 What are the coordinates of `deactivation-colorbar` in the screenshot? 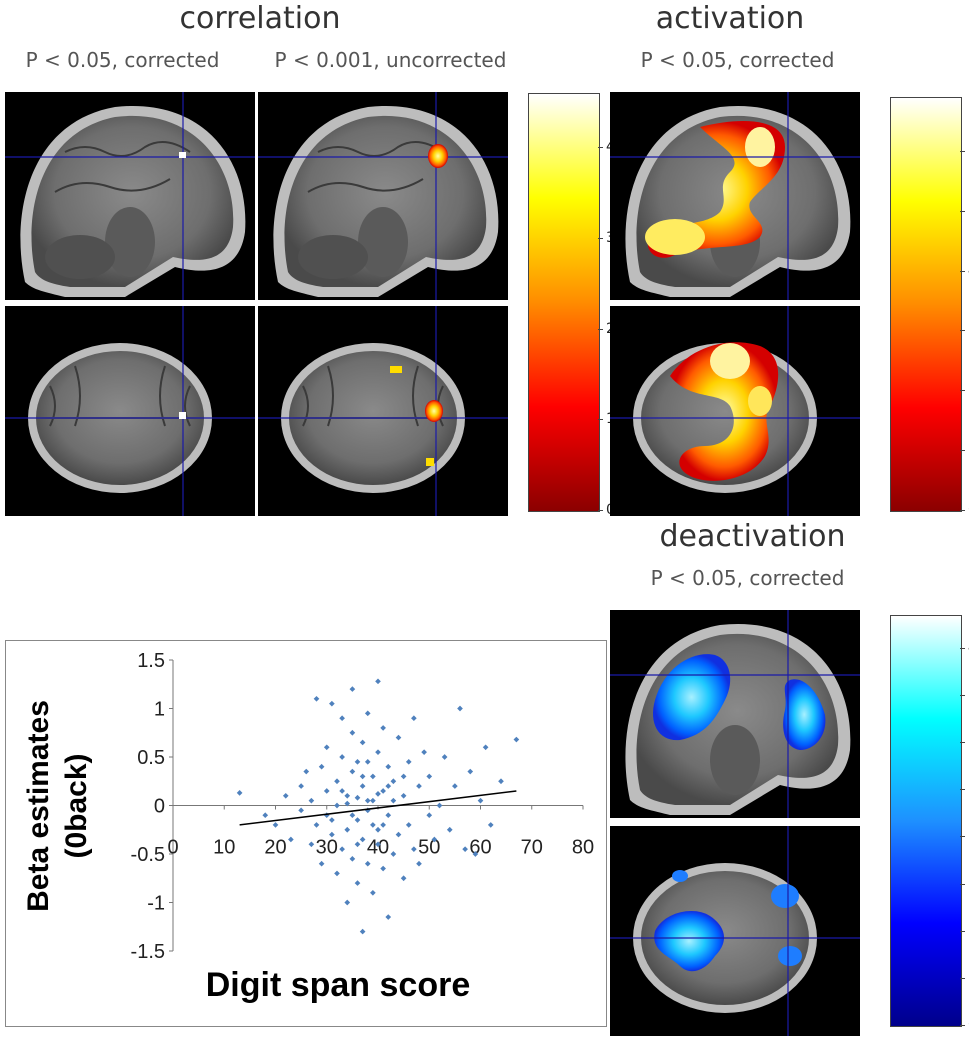 It's located at (926, 821).